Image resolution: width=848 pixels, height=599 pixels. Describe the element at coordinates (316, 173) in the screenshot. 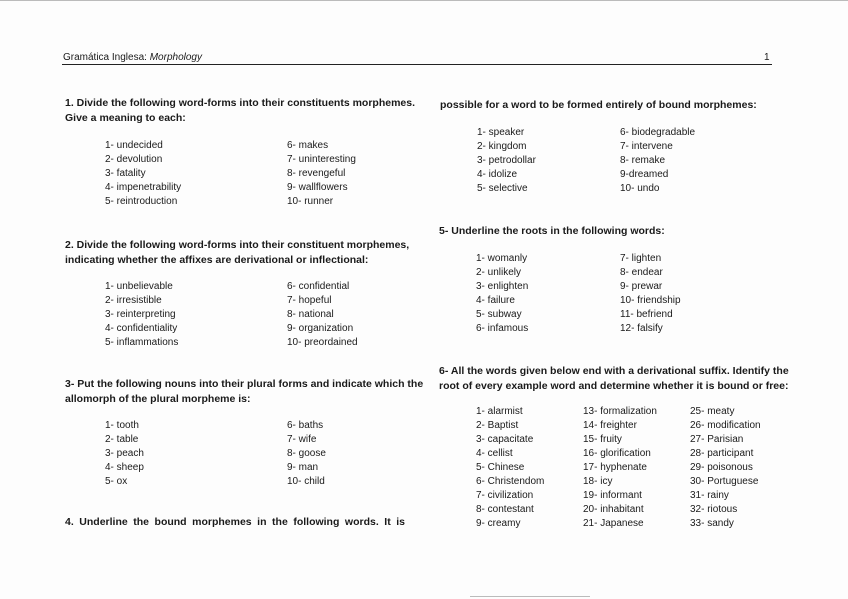

I see `list-item: 8- revengeful` at that location.